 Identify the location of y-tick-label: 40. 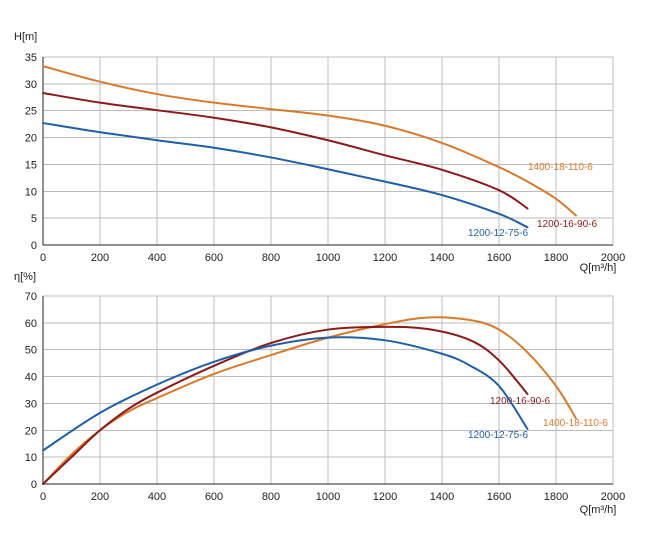
(31, 378).